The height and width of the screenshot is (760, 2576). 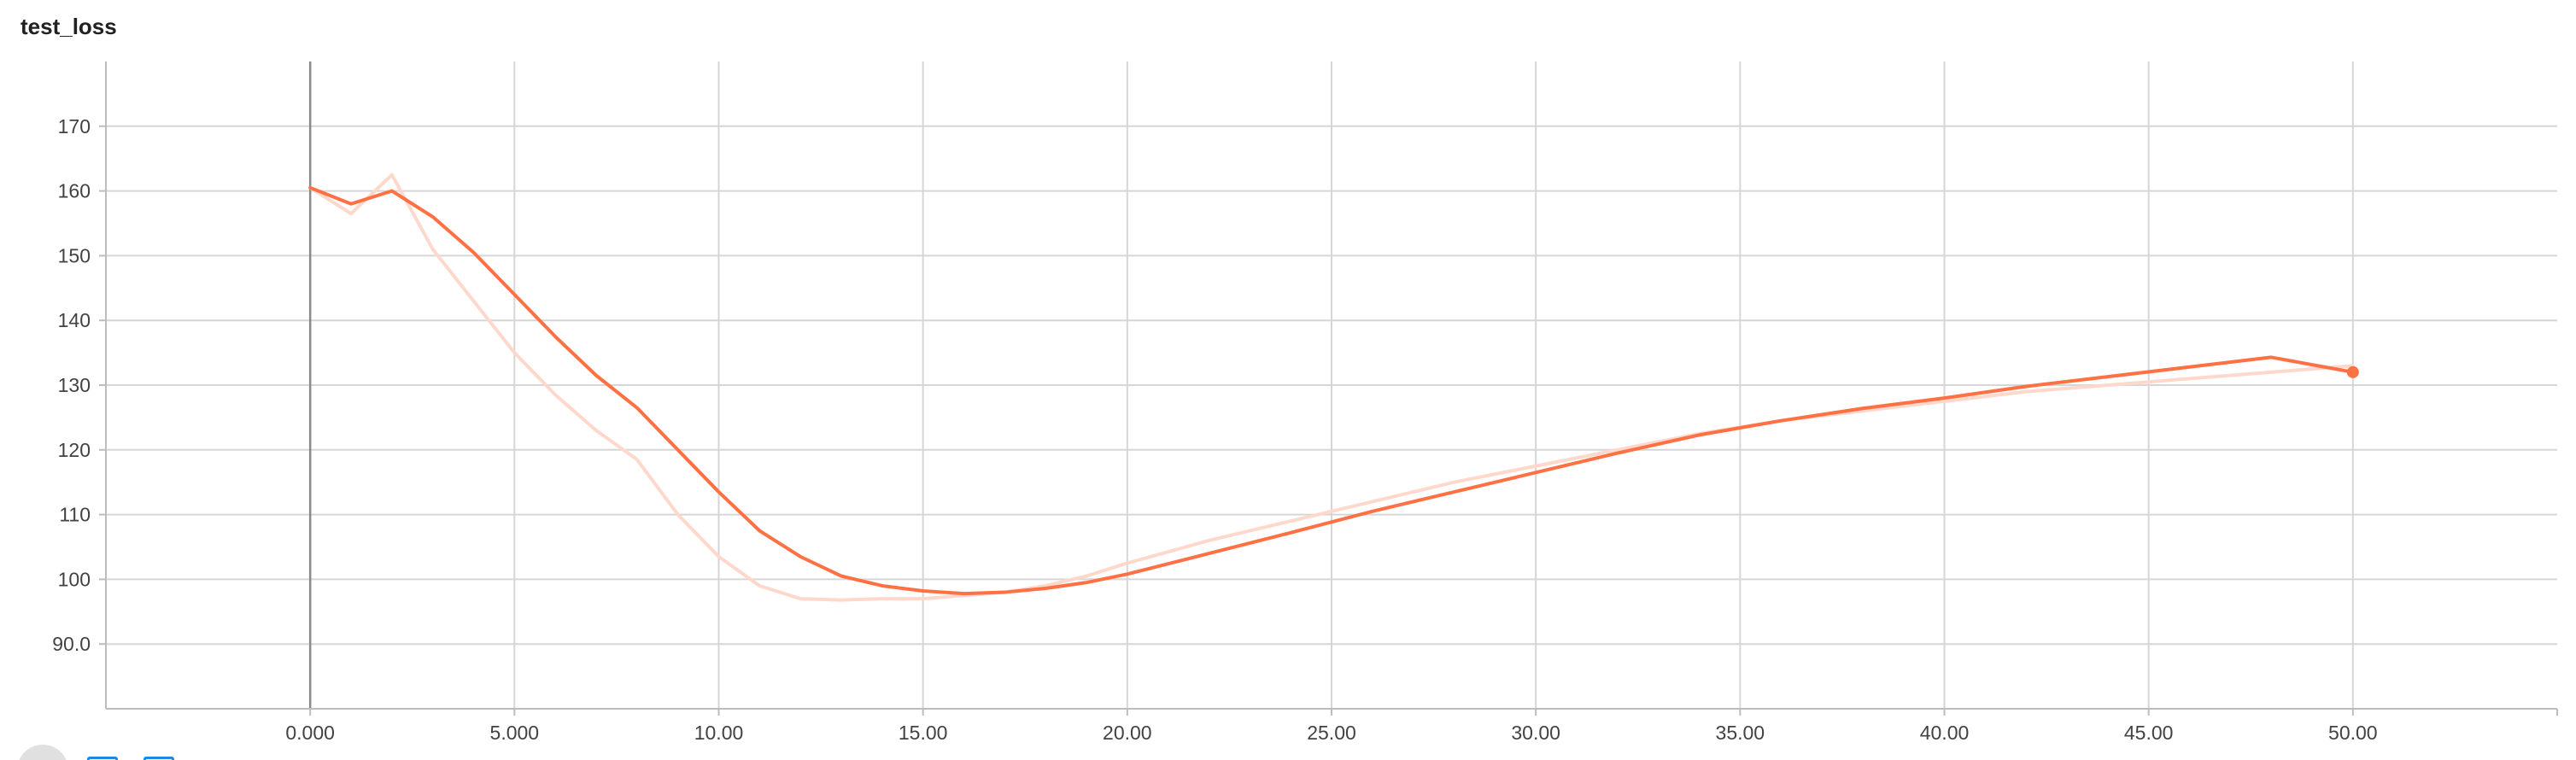 I want to click on y-tick-label: 150, so click(x=74, y=255).